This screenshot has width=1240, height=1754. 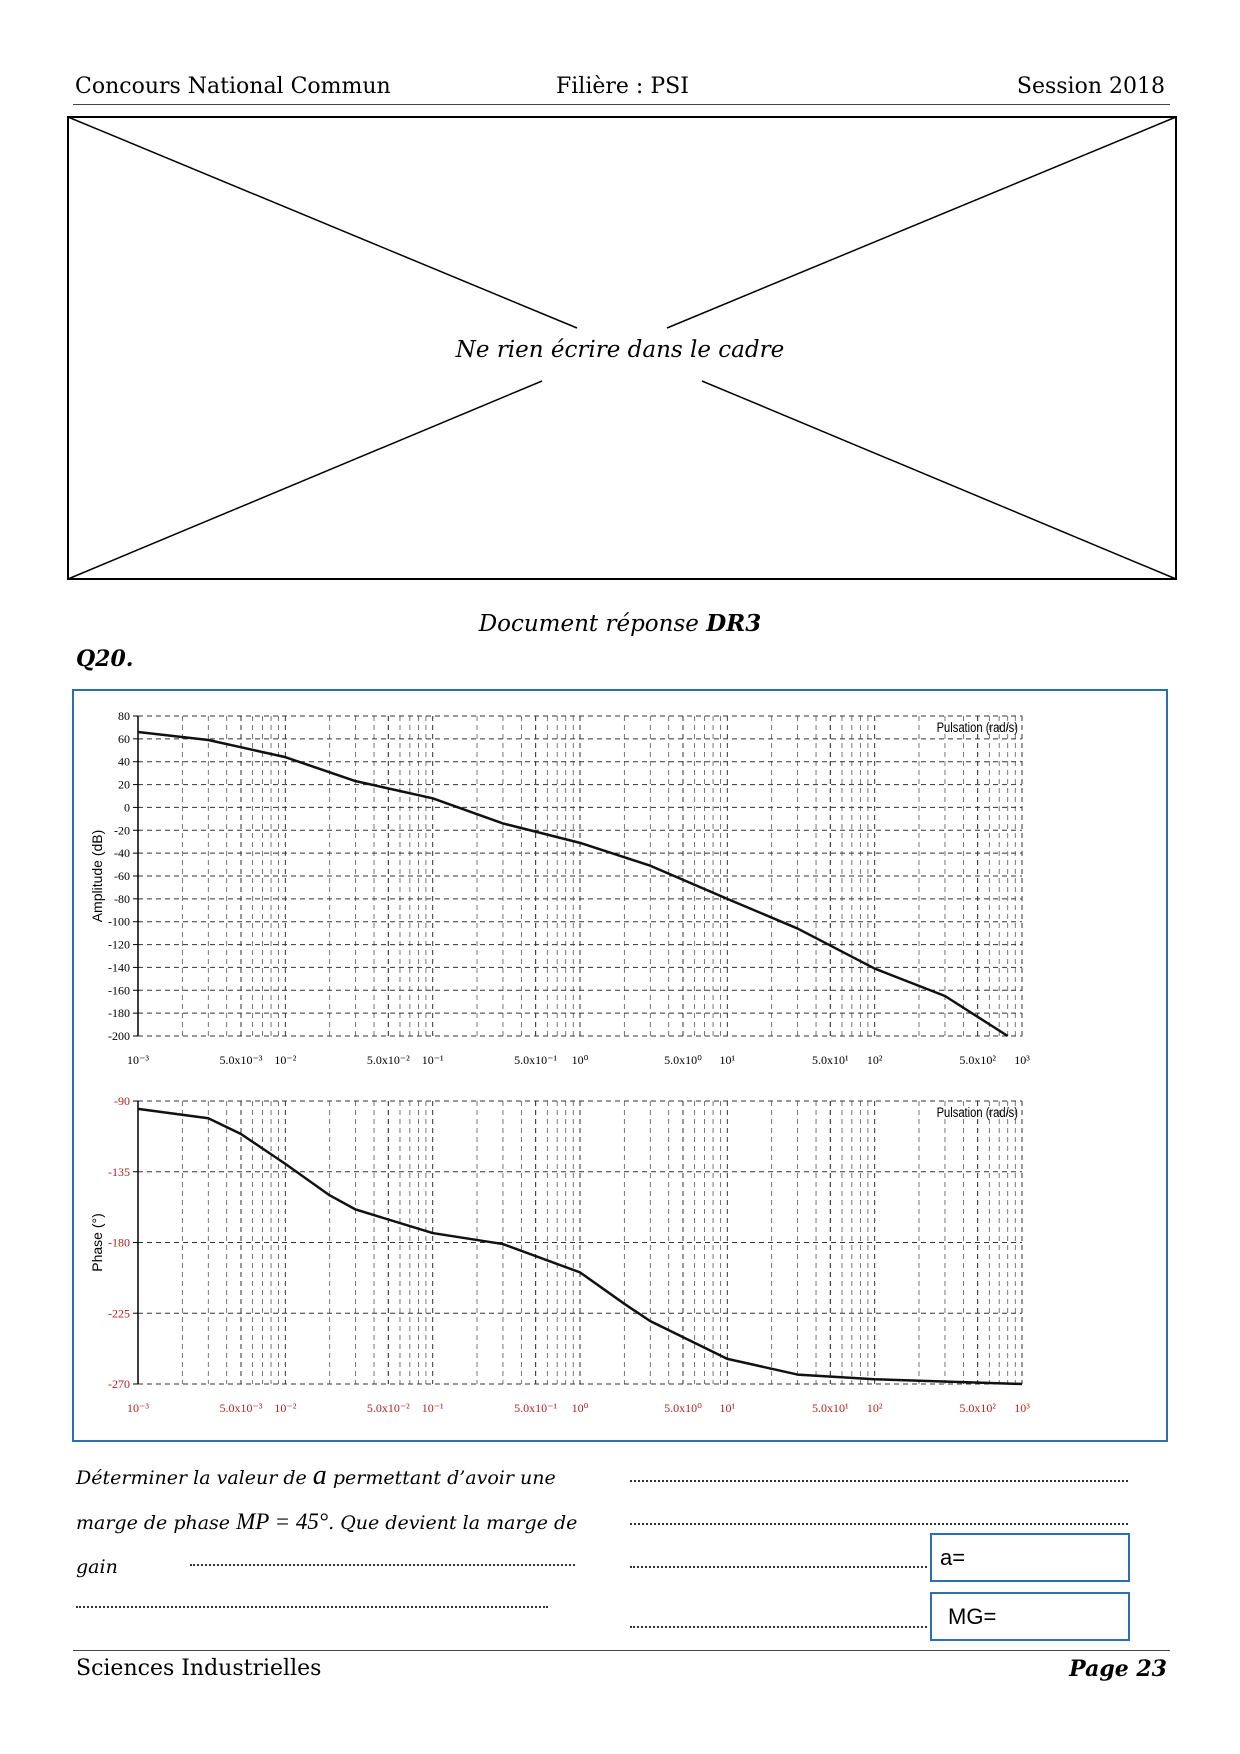 I want to click on y-tick-label: -20, so click(x=122, y=830).